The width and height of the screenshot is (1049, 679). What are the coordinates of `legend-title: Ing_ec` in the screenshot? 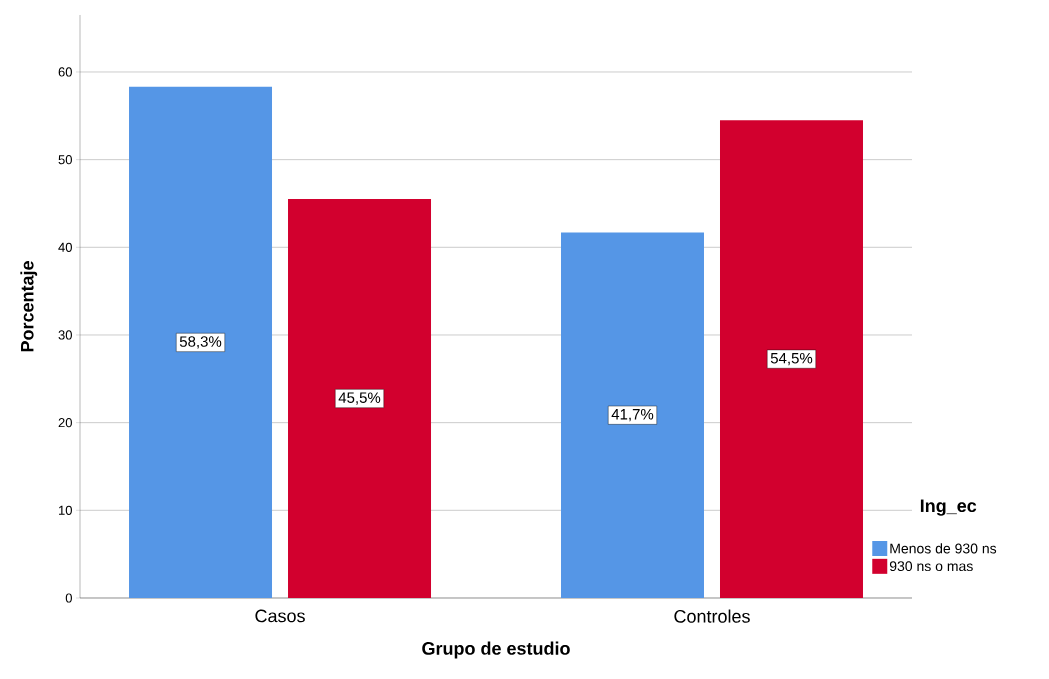 It's located at (948, 507).